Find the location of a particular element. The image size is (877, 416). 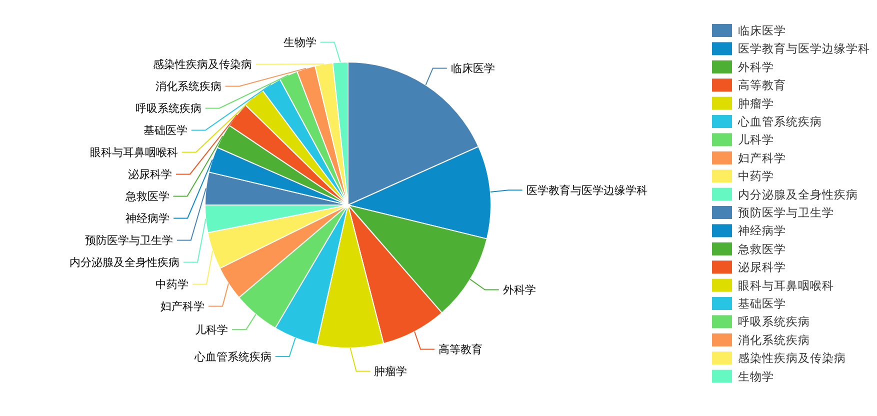

slice-label: 感染性疾病及传染病 is located at coordinates (202, 65).